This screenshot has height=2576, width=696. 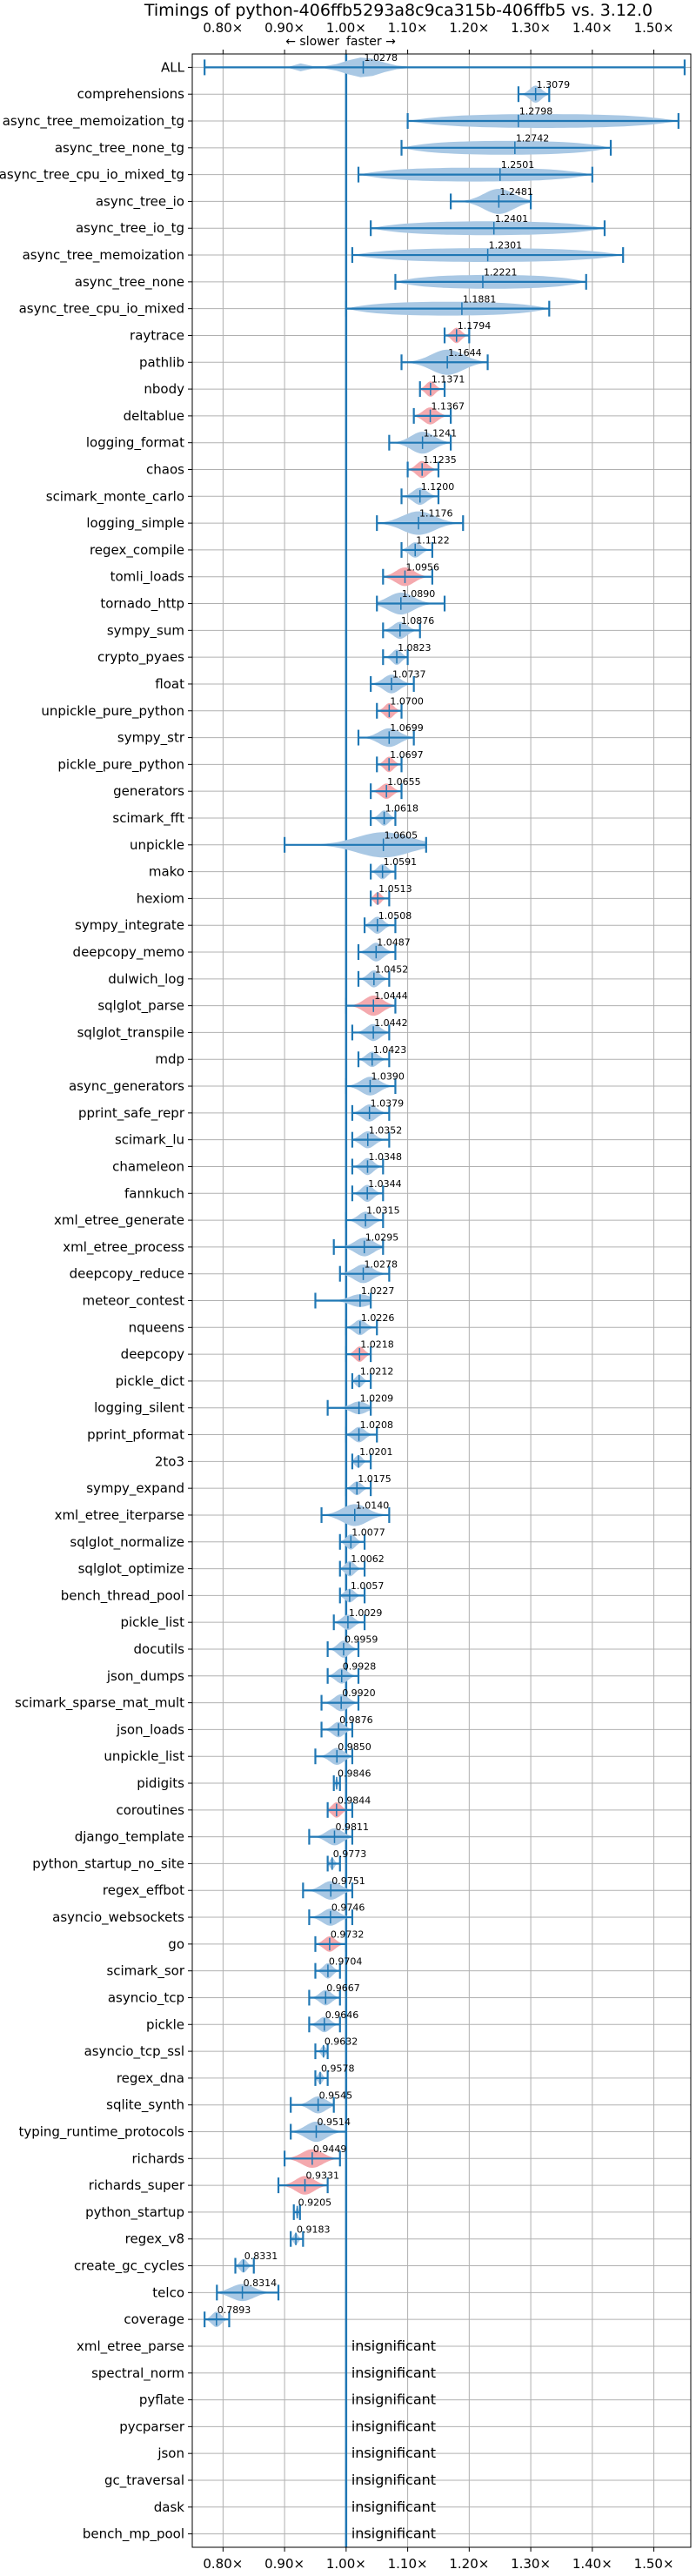 What do you see at coordinates (501, 272) in the screenshot?
I see `value-label: 1.2221` at bounding box center [501, 272].